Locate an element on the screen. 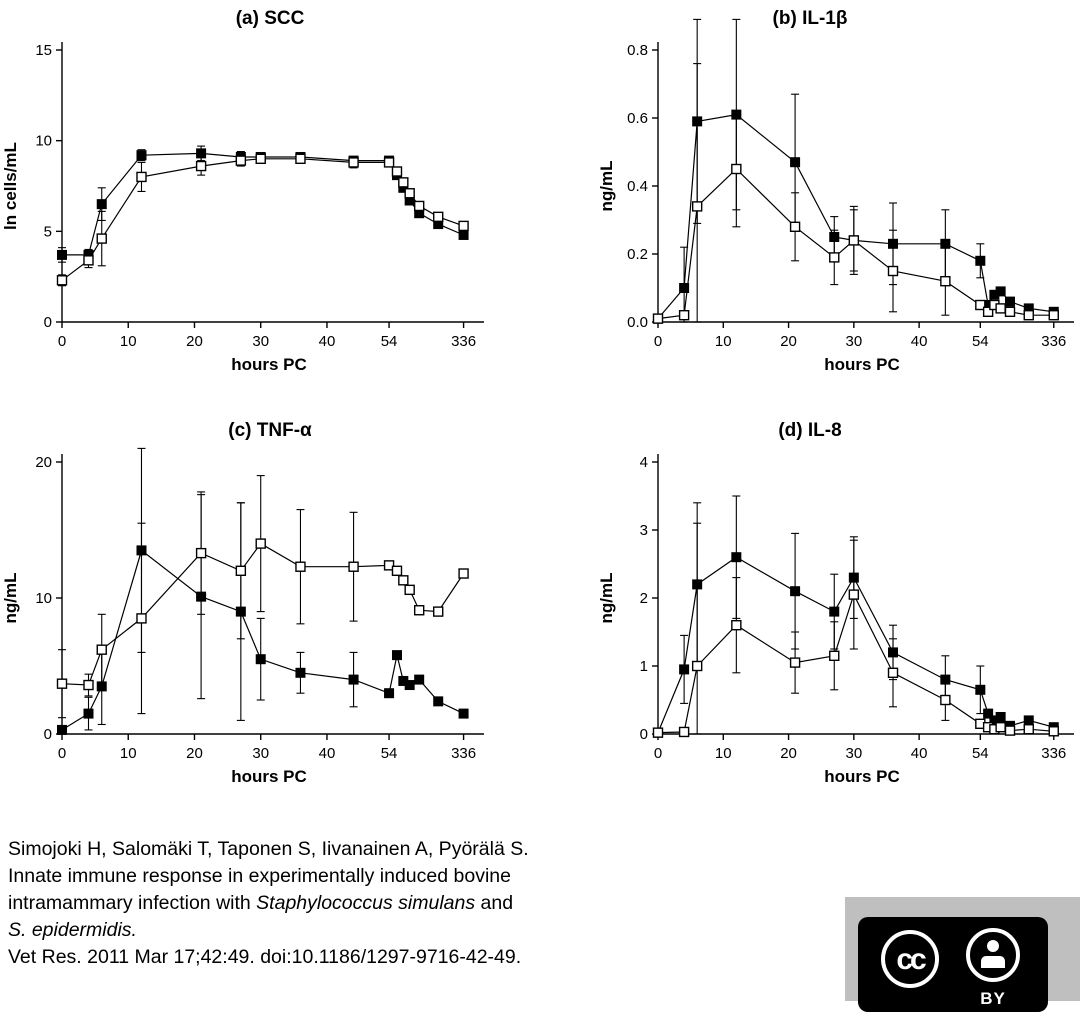 Image resolution: width=1080 pixels, height=1017 pixels. person-head-icon is located at coordinates (993, 946).